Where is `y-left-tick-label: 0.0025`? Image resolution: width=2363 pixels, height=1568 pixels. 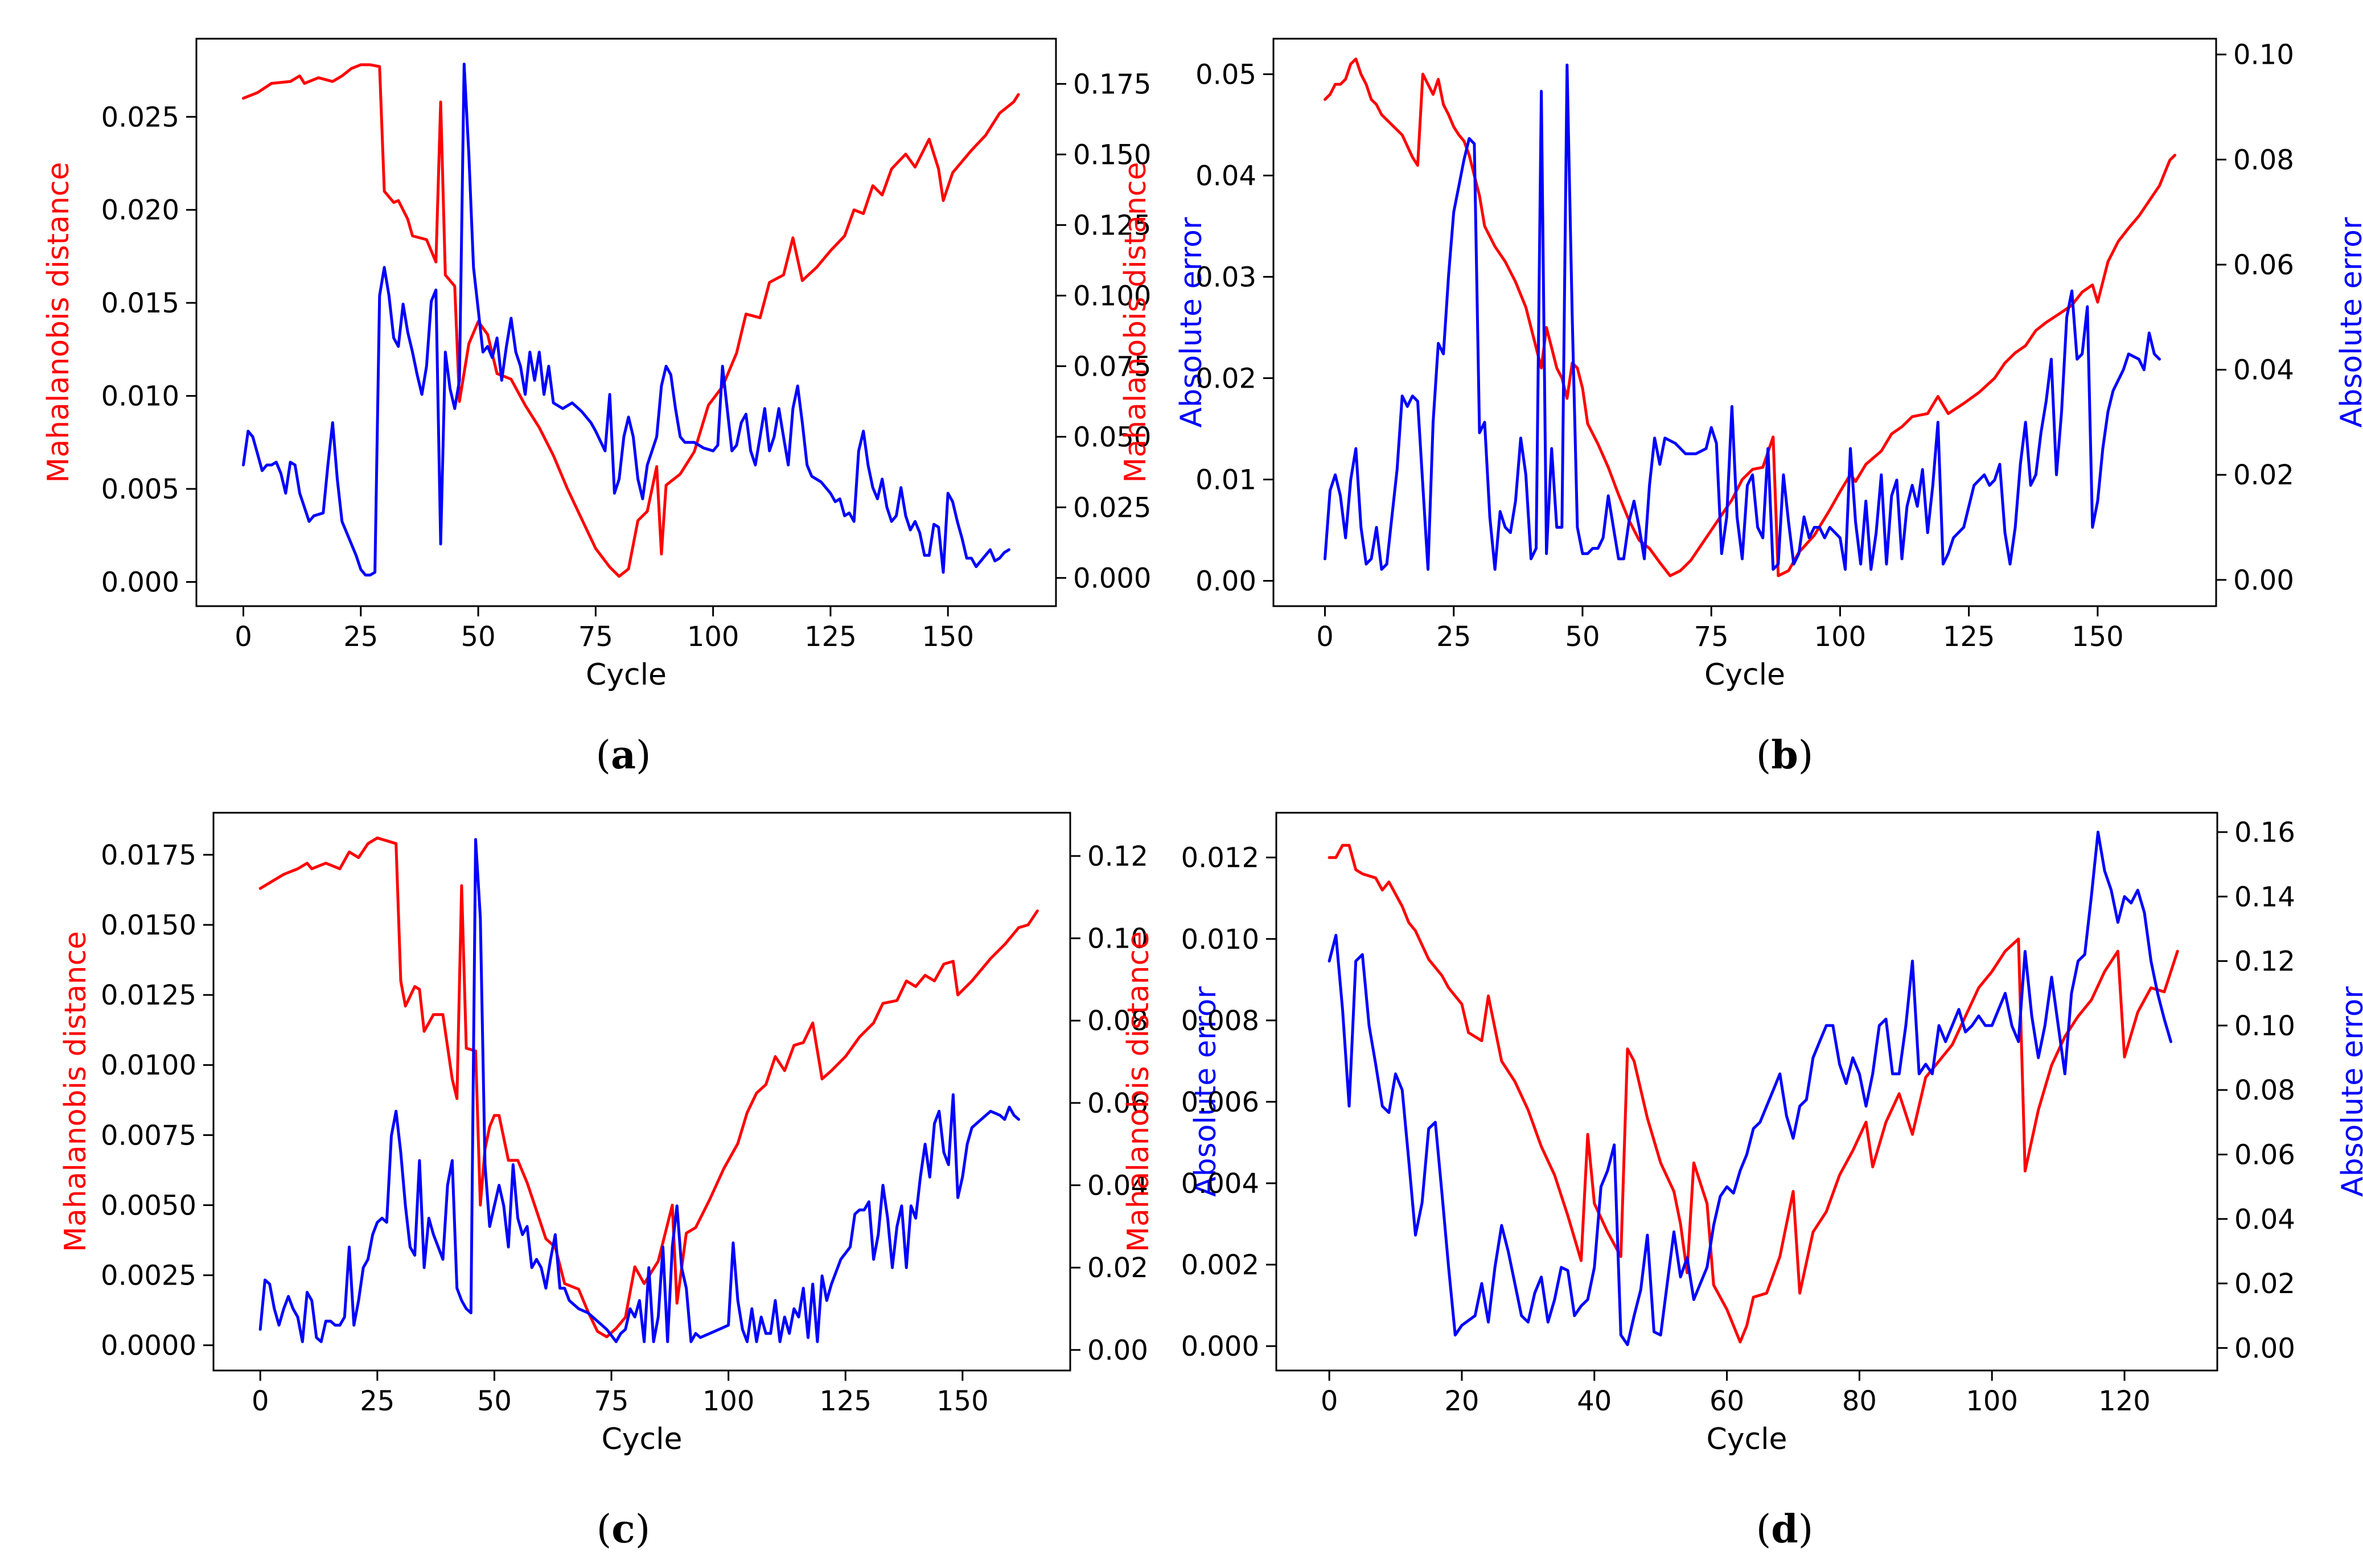
y-left-tick-label: 0.0025 is located at coordinates (148, 1276).